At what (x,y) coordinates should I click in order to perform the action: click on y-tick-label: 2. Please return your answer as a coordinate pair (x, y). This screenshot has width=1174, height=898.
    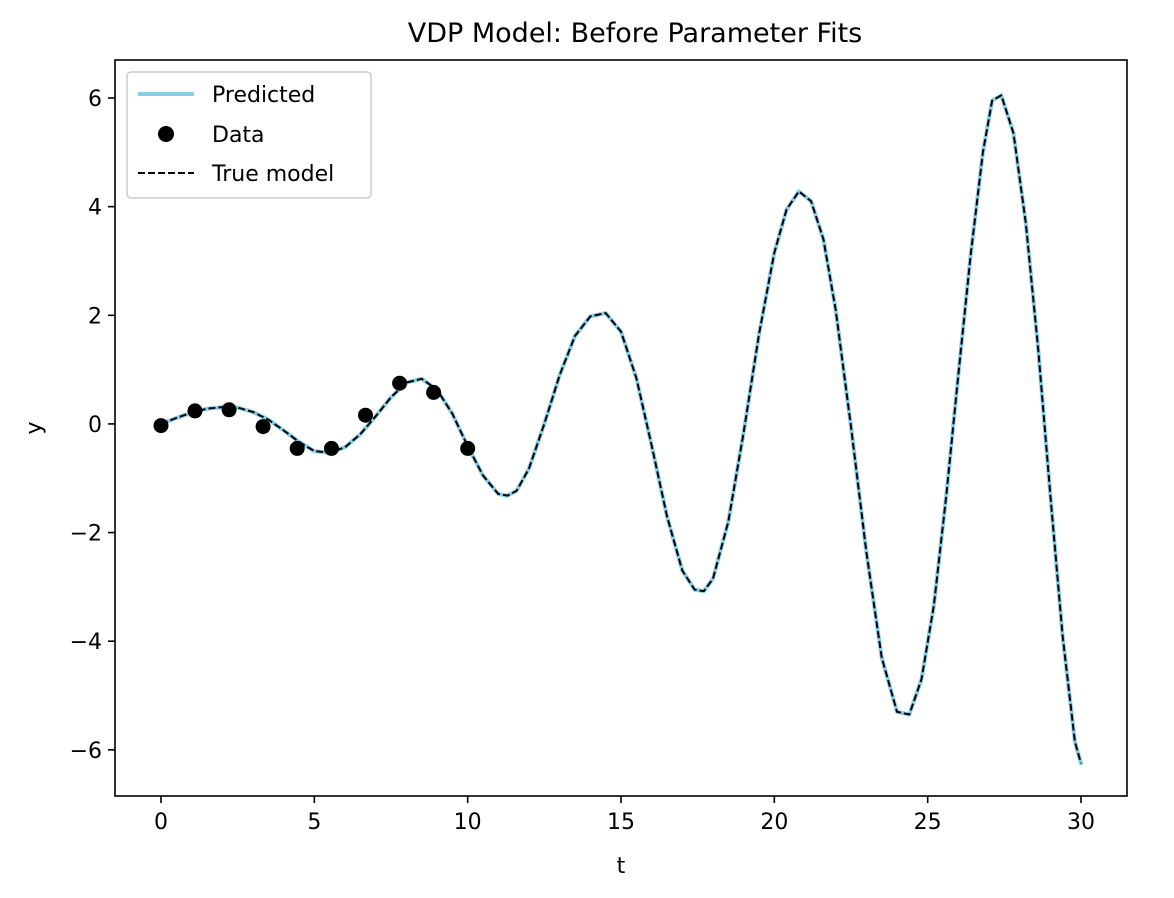
    Looking at the image, I should click on (95, 316).